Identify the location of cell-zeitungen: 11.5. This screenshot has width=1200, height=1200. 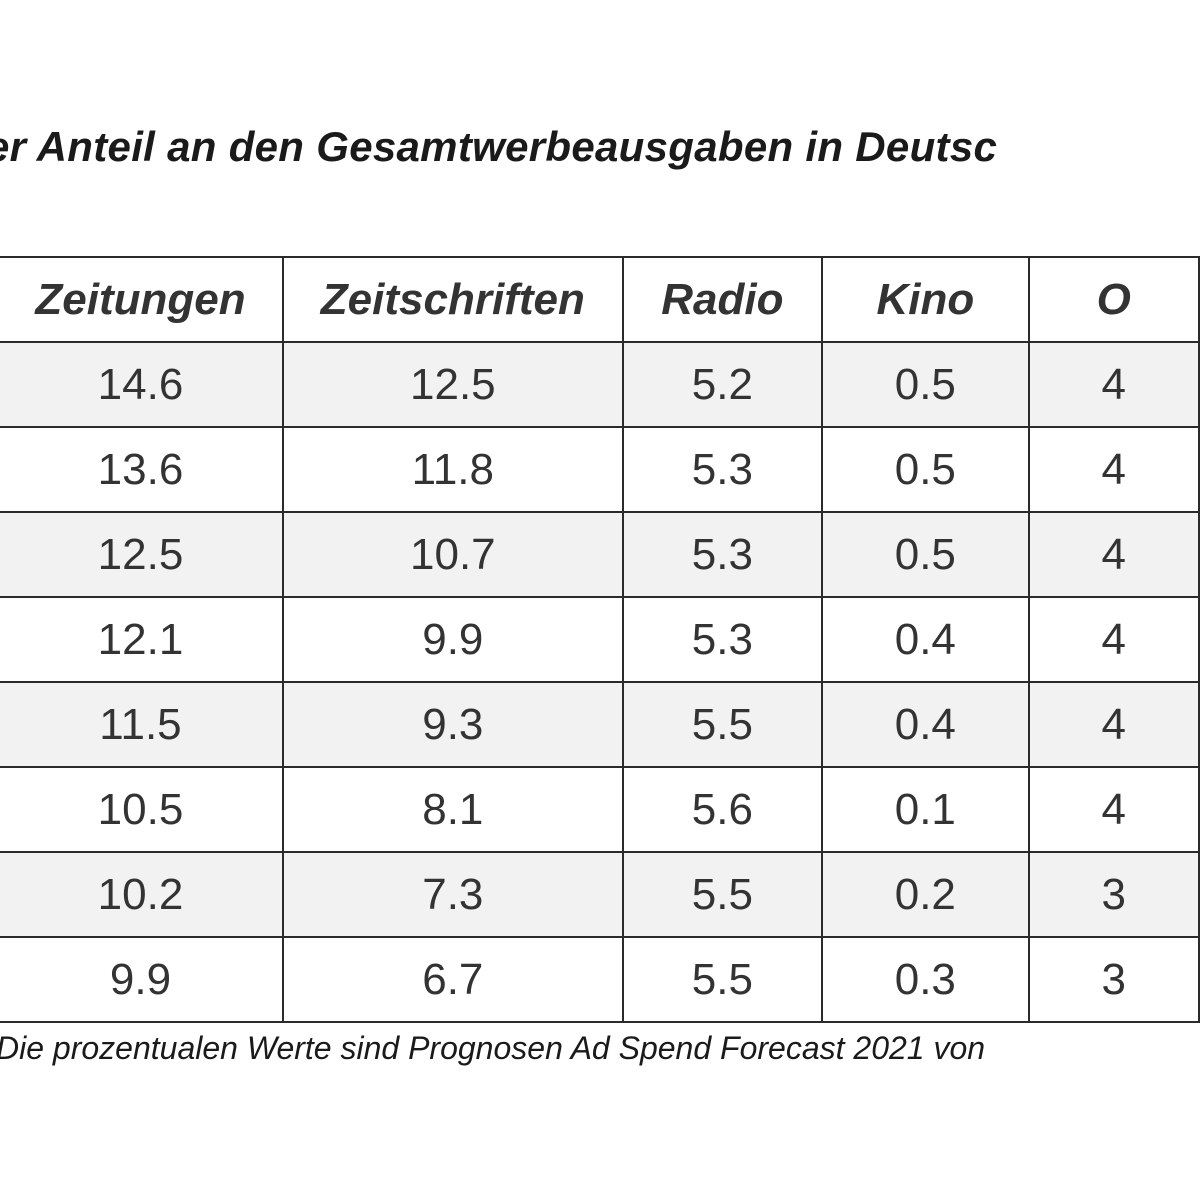
(142, 724).